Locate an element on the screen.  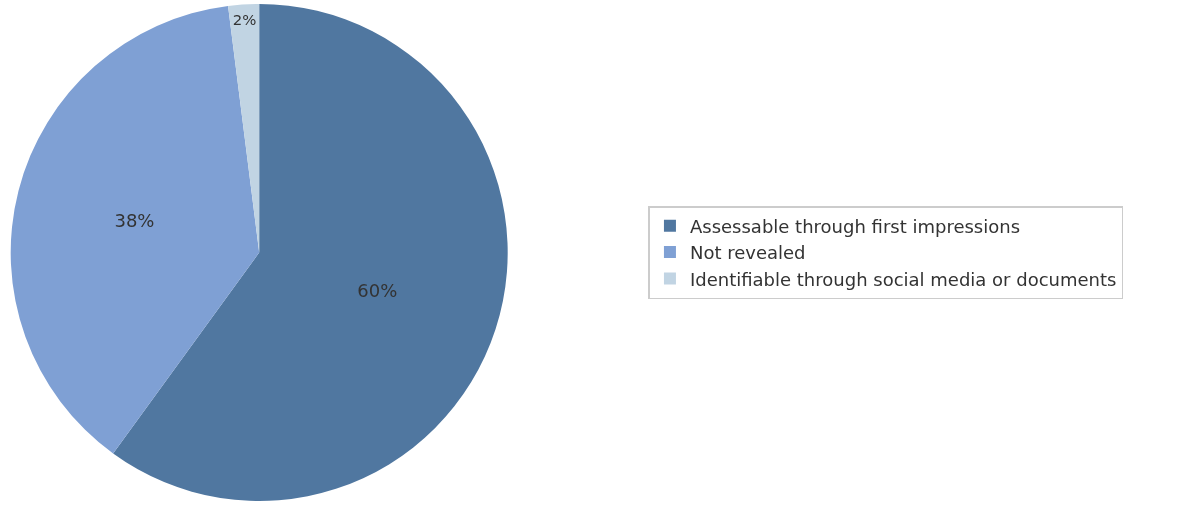
legend-label: Not revealed is located at coordinates (747, 253).